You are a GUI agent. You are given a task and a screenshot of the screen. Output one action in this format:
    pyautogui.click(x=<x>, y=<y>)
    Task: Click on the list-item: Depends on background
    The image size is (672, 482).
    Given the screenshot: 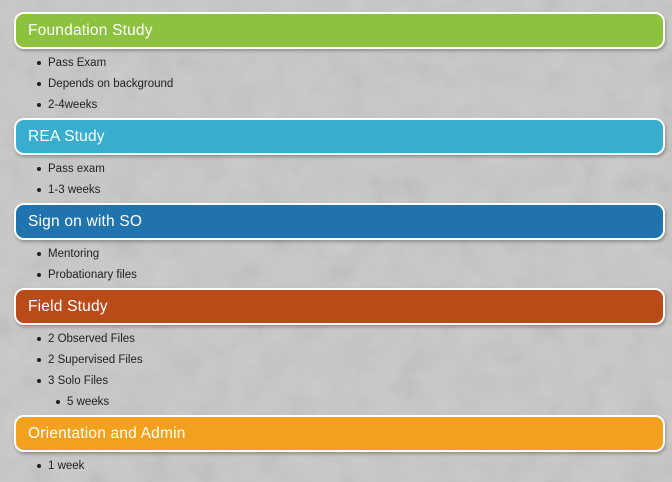 What is the action you would take?
    pyautogui.click(x=336, y=83)
    